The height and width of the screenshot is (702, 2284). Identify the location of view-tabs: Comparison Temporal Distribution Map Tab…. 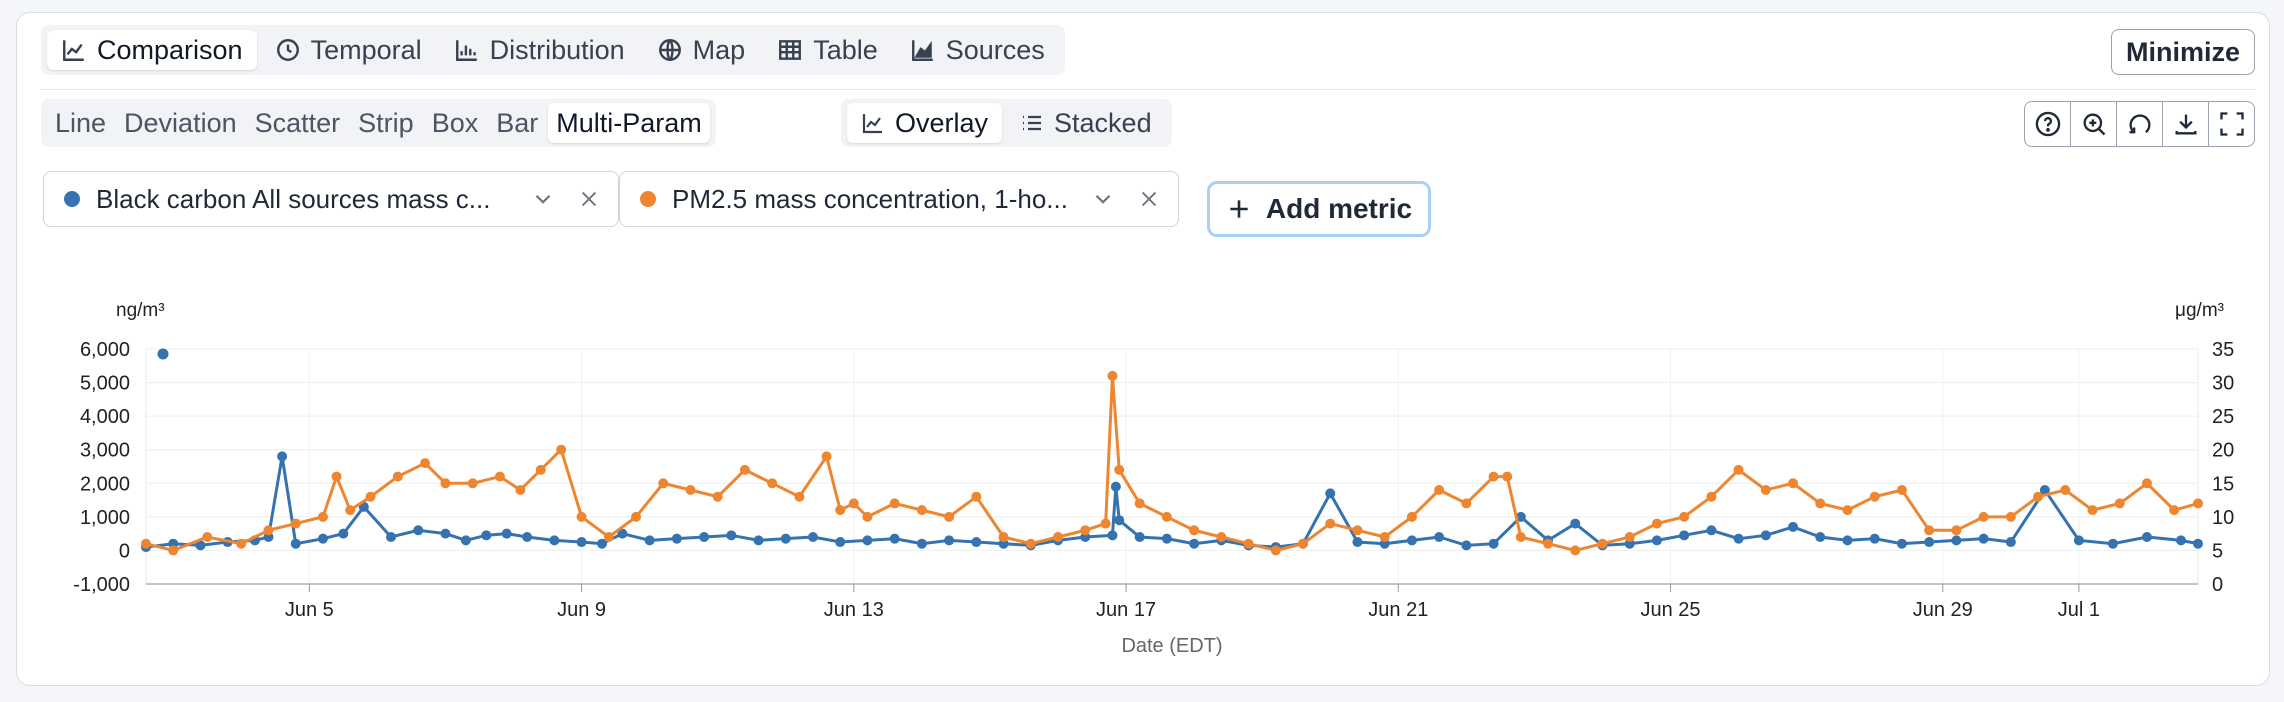
(553, 50).